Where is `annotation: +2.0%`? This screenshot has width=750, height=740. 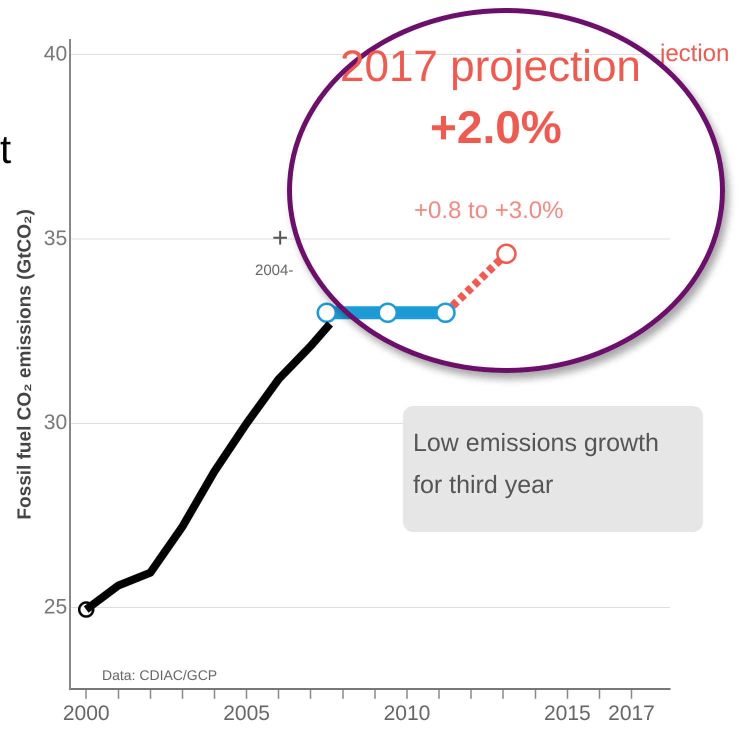 annotation: +2.0% is located at coordinates (496, 127).